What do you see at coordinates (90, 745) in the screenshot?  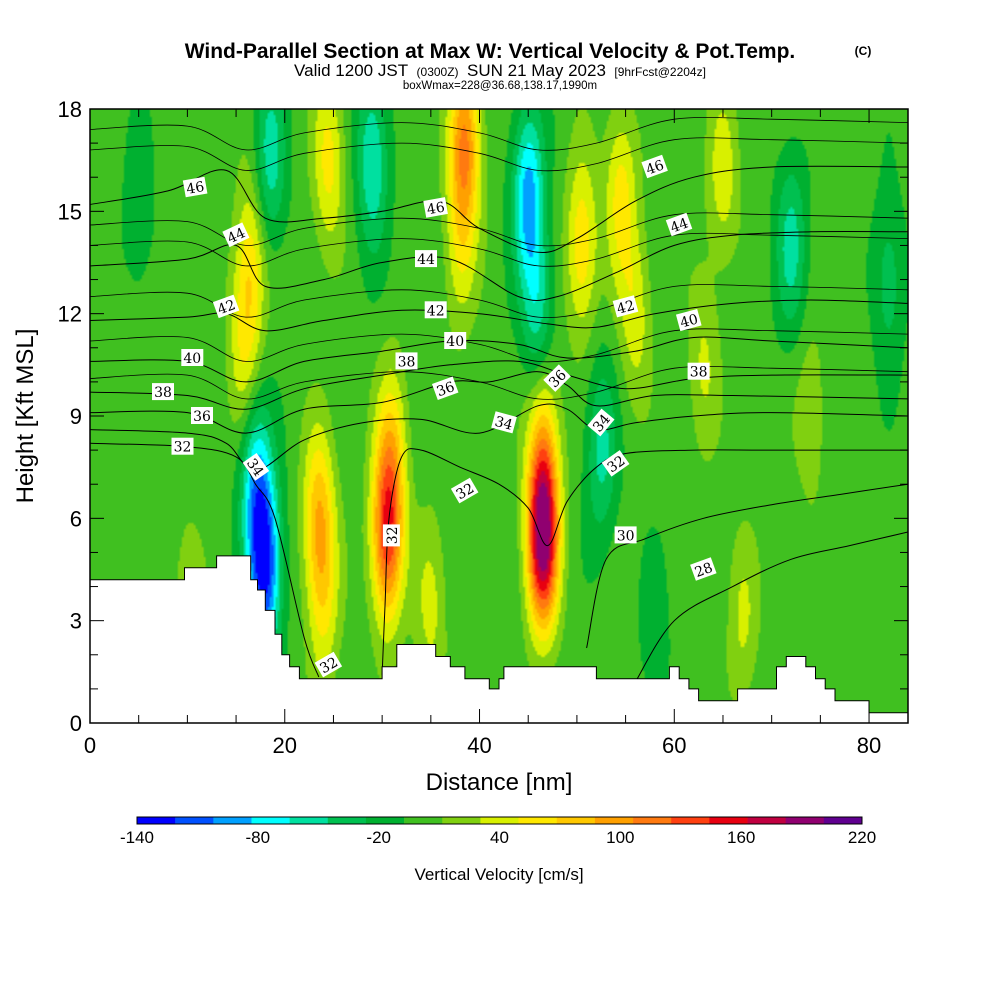 I see `x-tick-label: 0` at bounding box center [90, 745].